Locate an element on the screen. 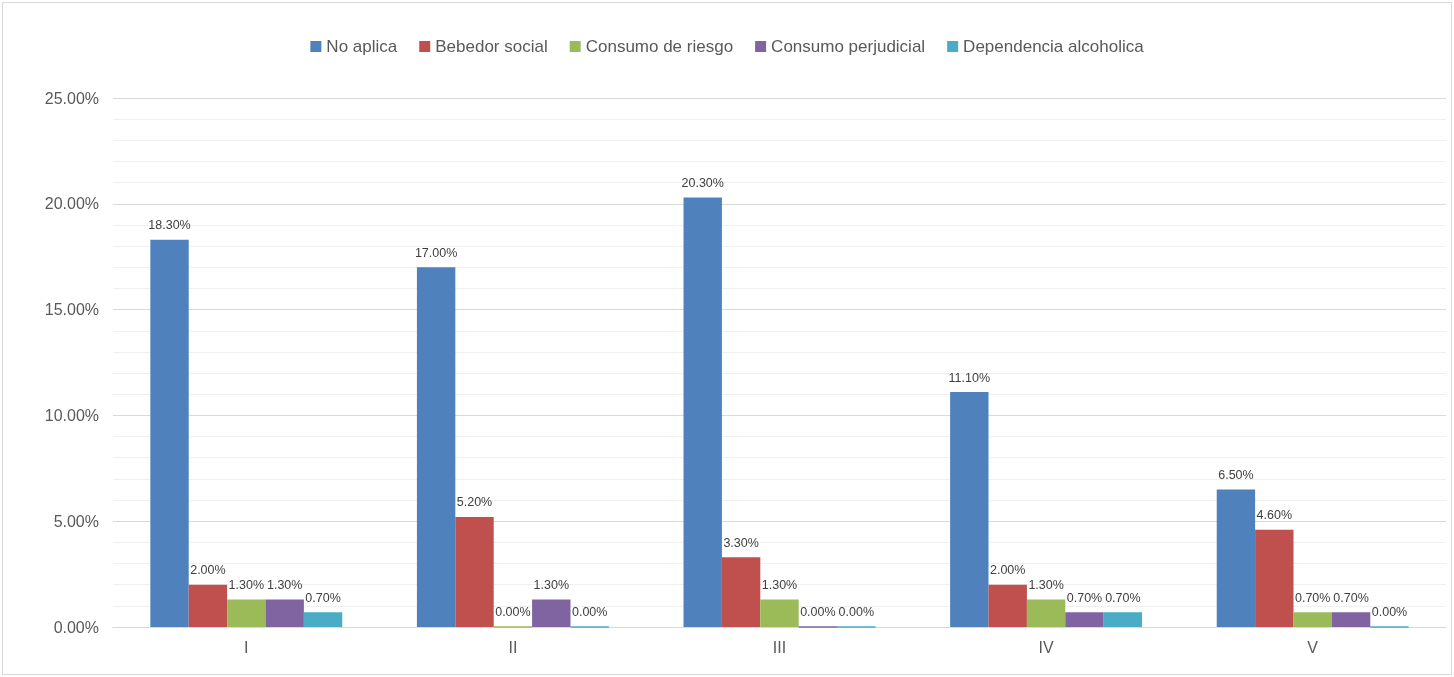 The height and width of the screenshot is (677, 1454). y-tick-label: 15.00% is located at coordinates (71, 310).